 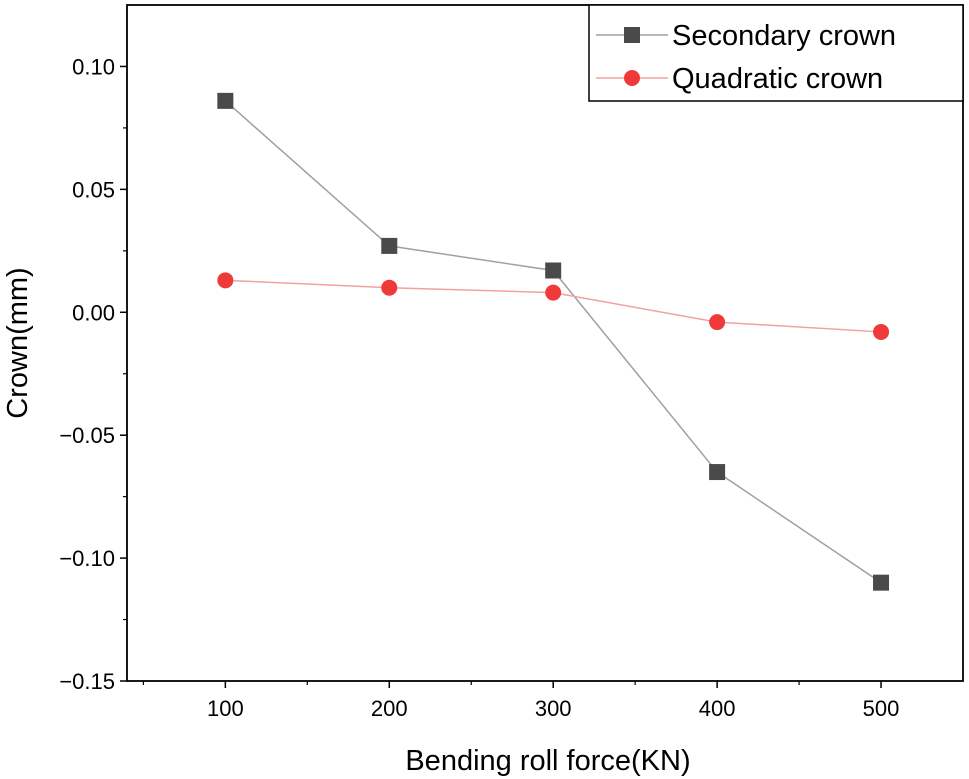 I want to click on y-tick-label: −0.10, so click(x=87, y=558).